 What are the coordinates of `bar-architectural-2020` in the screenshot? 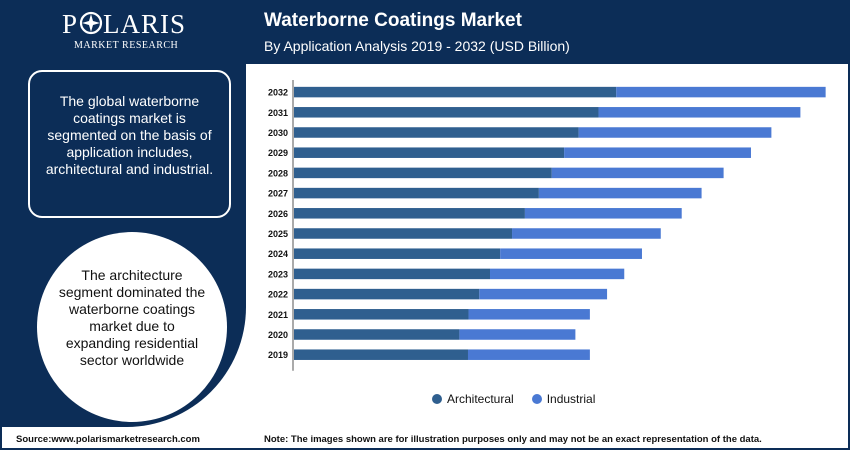 It's located at (377, 334).